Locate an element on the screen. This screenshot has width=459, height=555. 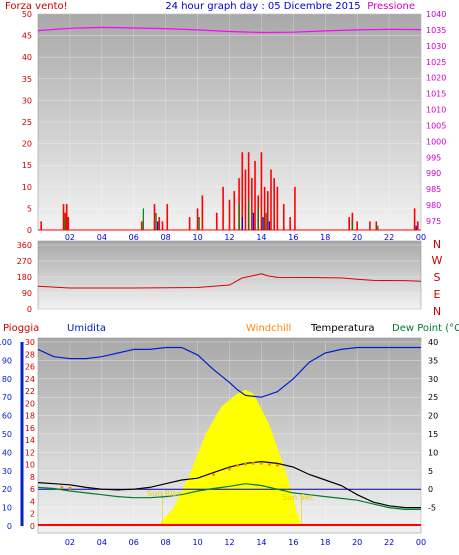
temp-x-tick: 22 is located at coordinates (389, 542).